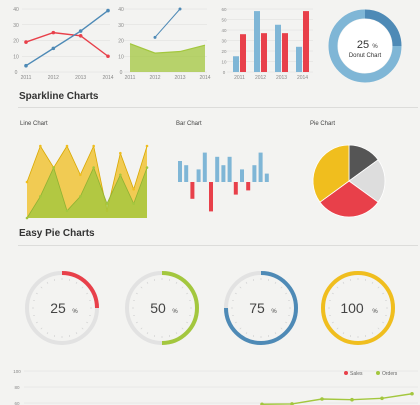 This screenshot has width=420, height=405. What do you see at coordinates (16, 26) in the screenshot?
I see `y-tick-label: 30` at bounding box center [16, 26].